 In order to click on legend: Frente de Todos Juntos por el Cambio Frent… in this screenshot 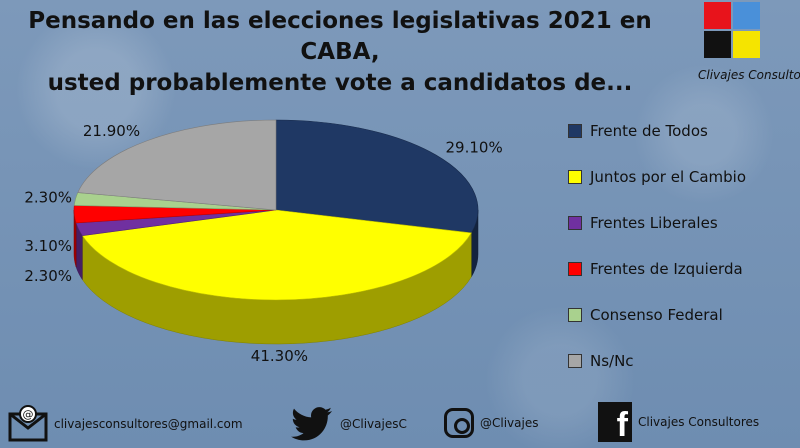, I will do `click(657, 246)`.